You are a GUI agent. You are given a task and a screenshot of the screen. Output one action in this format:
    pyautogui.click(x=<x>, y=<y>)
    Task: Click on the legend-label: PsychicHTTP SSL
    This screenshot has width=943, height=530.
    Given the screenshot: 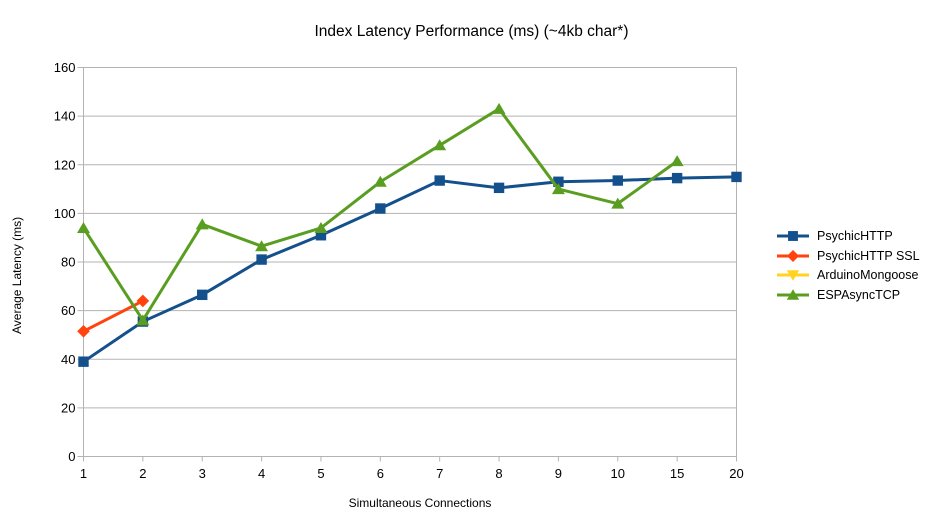 What is the action you would take?
    pyautogui.click(x=868, y=255)
    